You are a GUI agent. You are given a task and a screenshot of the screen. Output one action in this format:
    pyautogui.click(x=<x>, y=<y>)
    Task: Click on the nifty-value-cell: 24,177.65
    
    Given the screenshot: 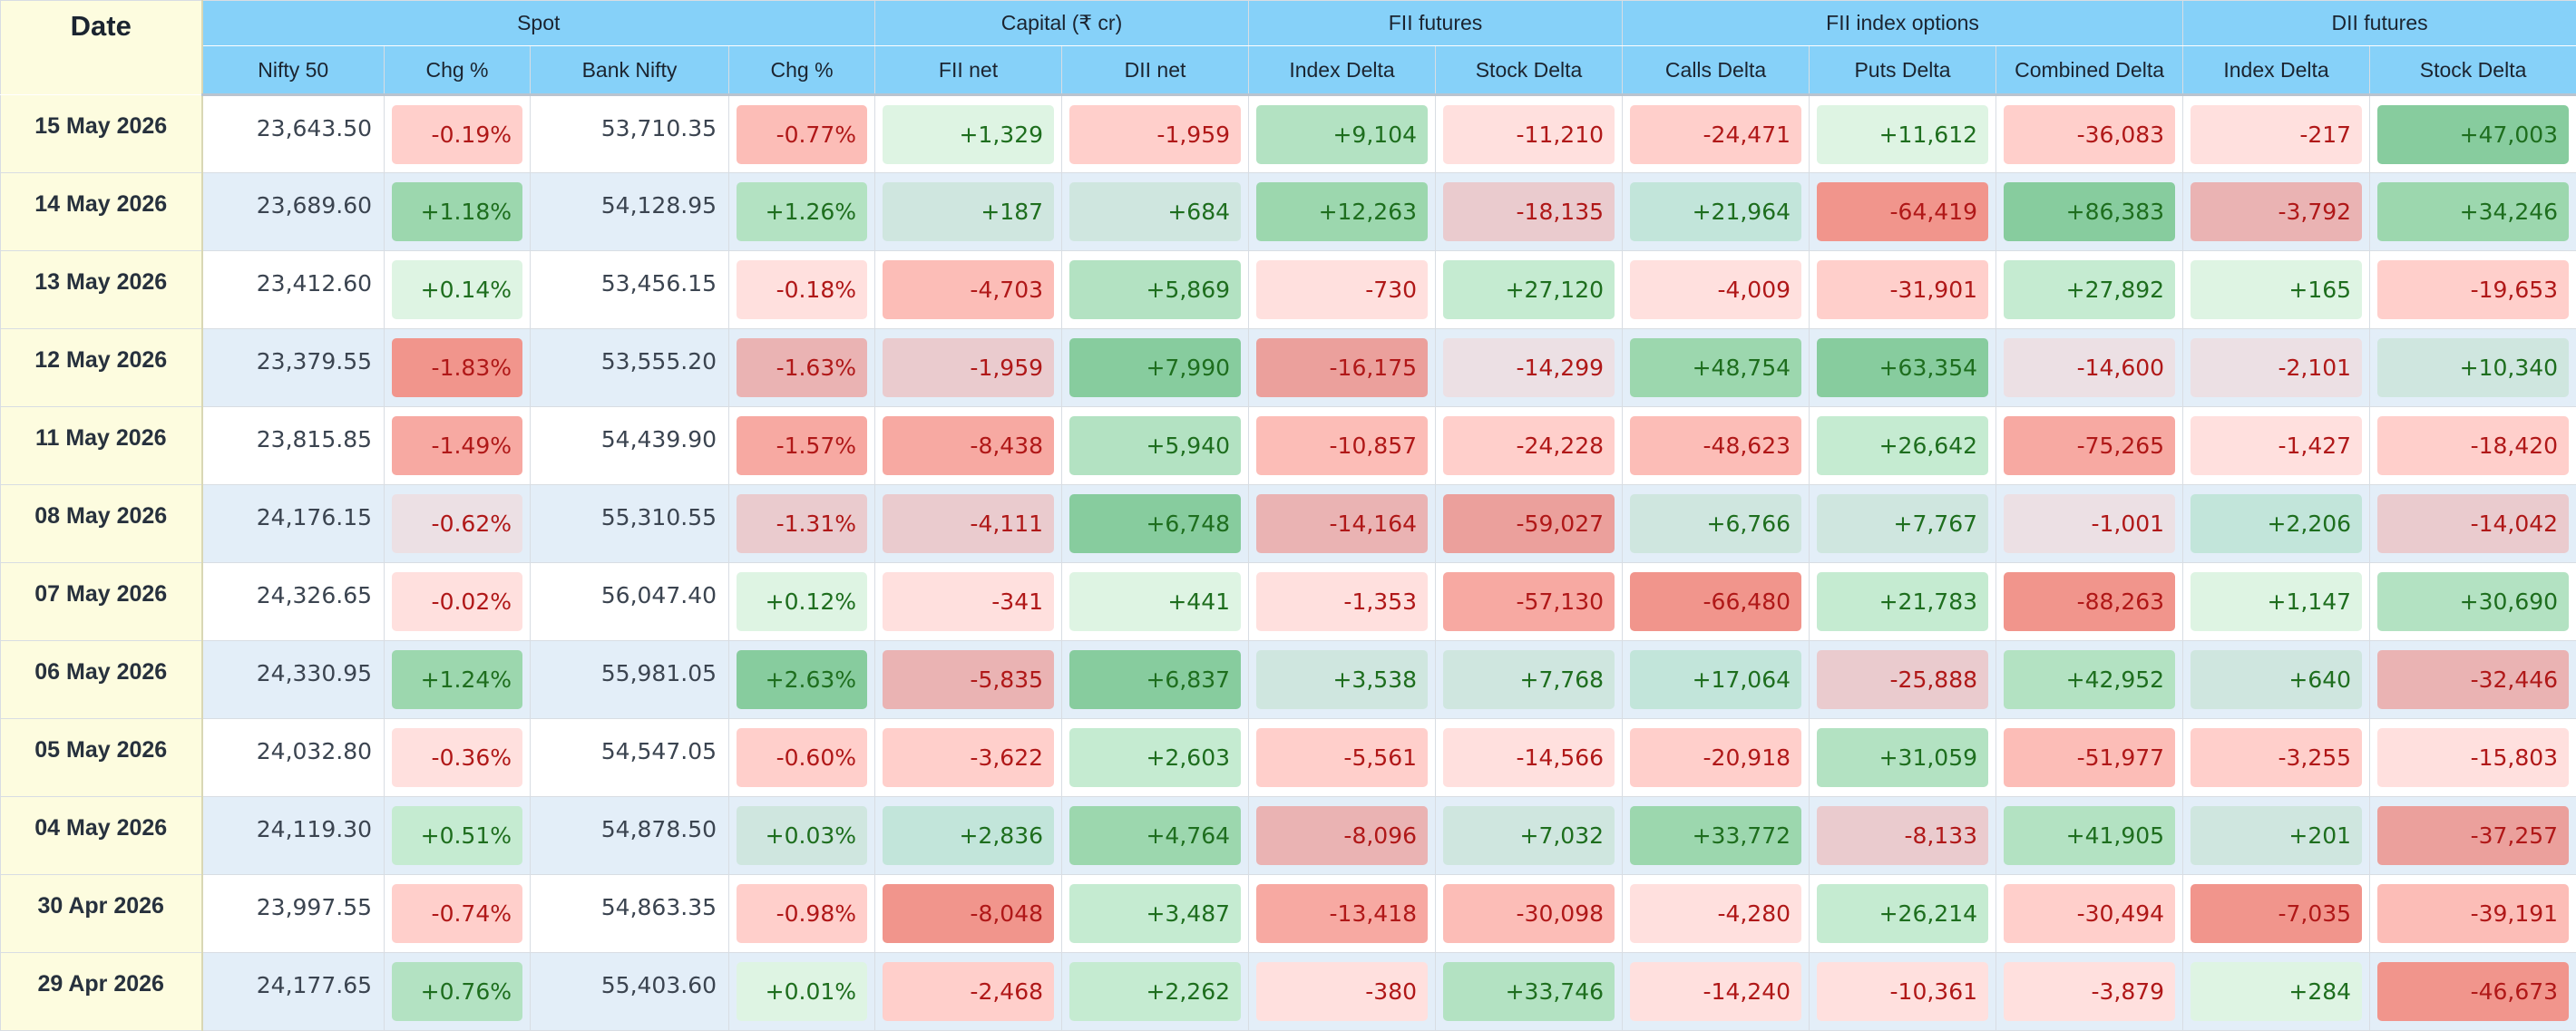 What is the action you would take?
    pyautogui.click(x=293, y=992)
    